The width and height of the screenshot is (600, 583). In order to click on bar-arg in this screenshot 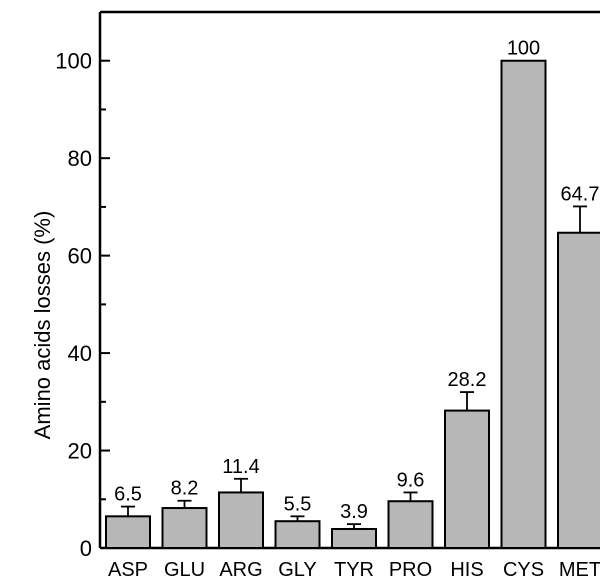, I will do `click(241, 520)`.